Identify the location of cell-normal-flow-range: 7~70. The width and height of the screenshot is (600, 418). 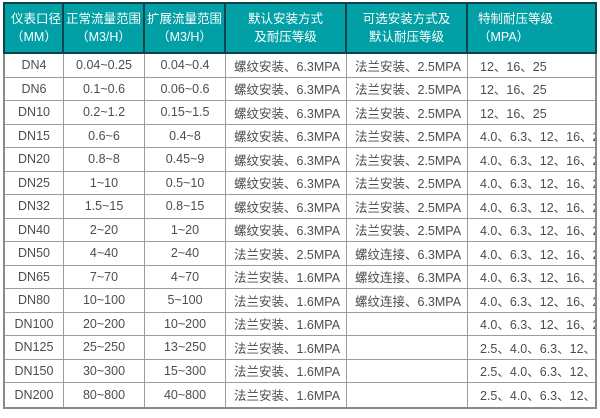
(104, 277).